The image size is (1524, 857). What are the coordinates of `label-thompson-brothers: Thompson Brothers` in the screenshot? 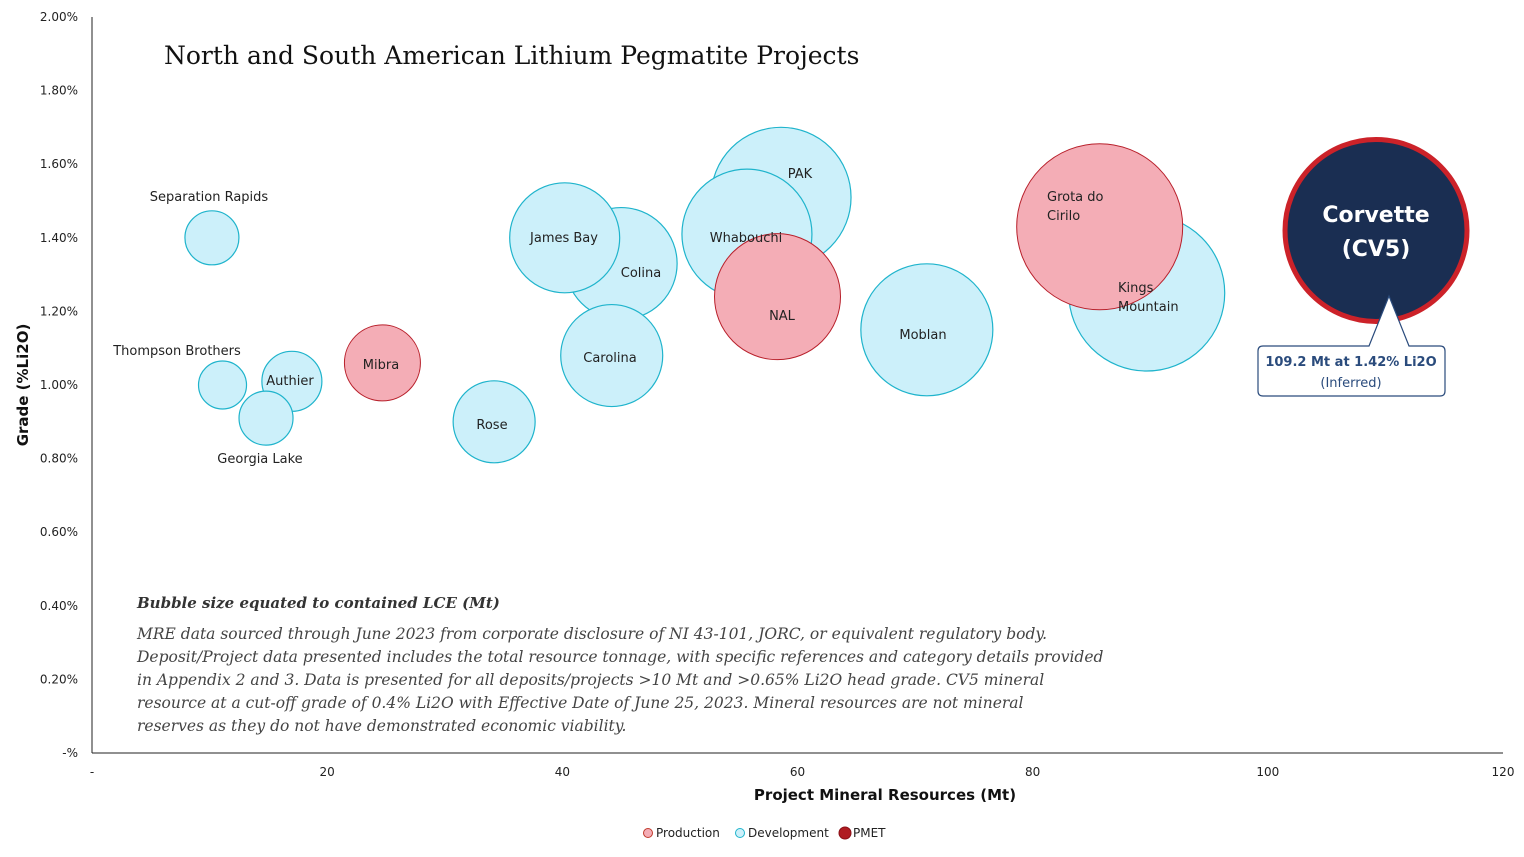 It's located at (176, 351).